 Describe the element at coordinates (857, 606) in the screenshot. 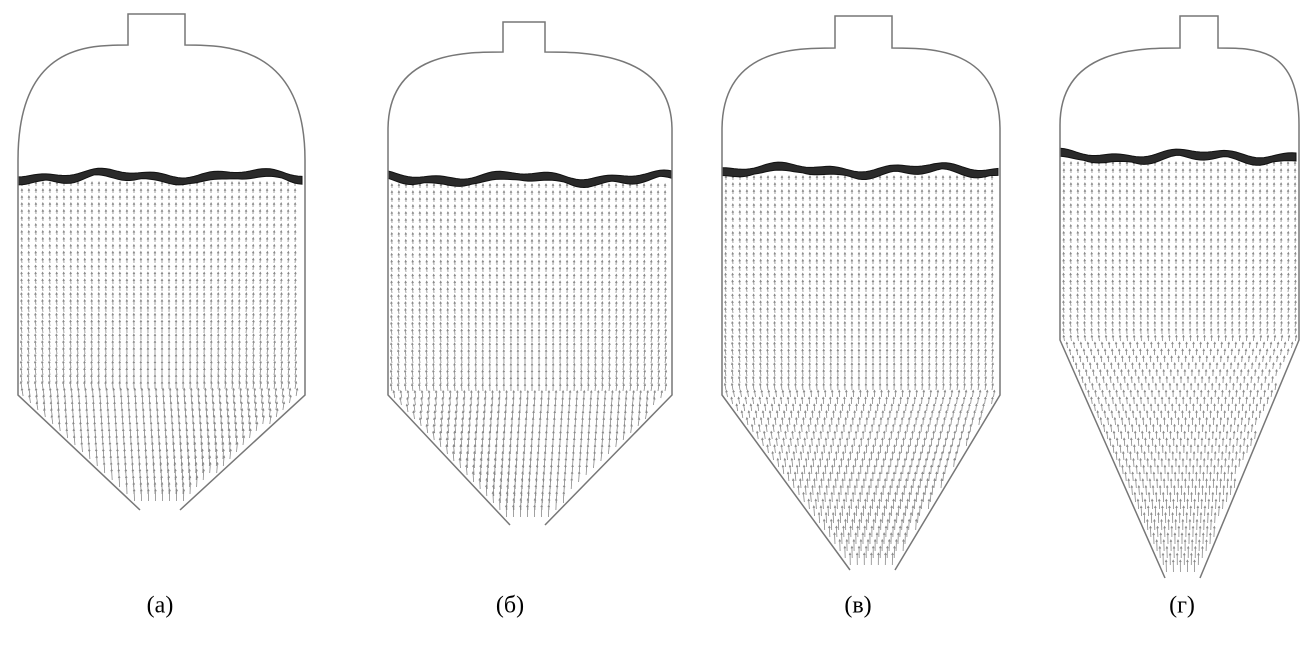

I see `panel-label: (в)` at that location.